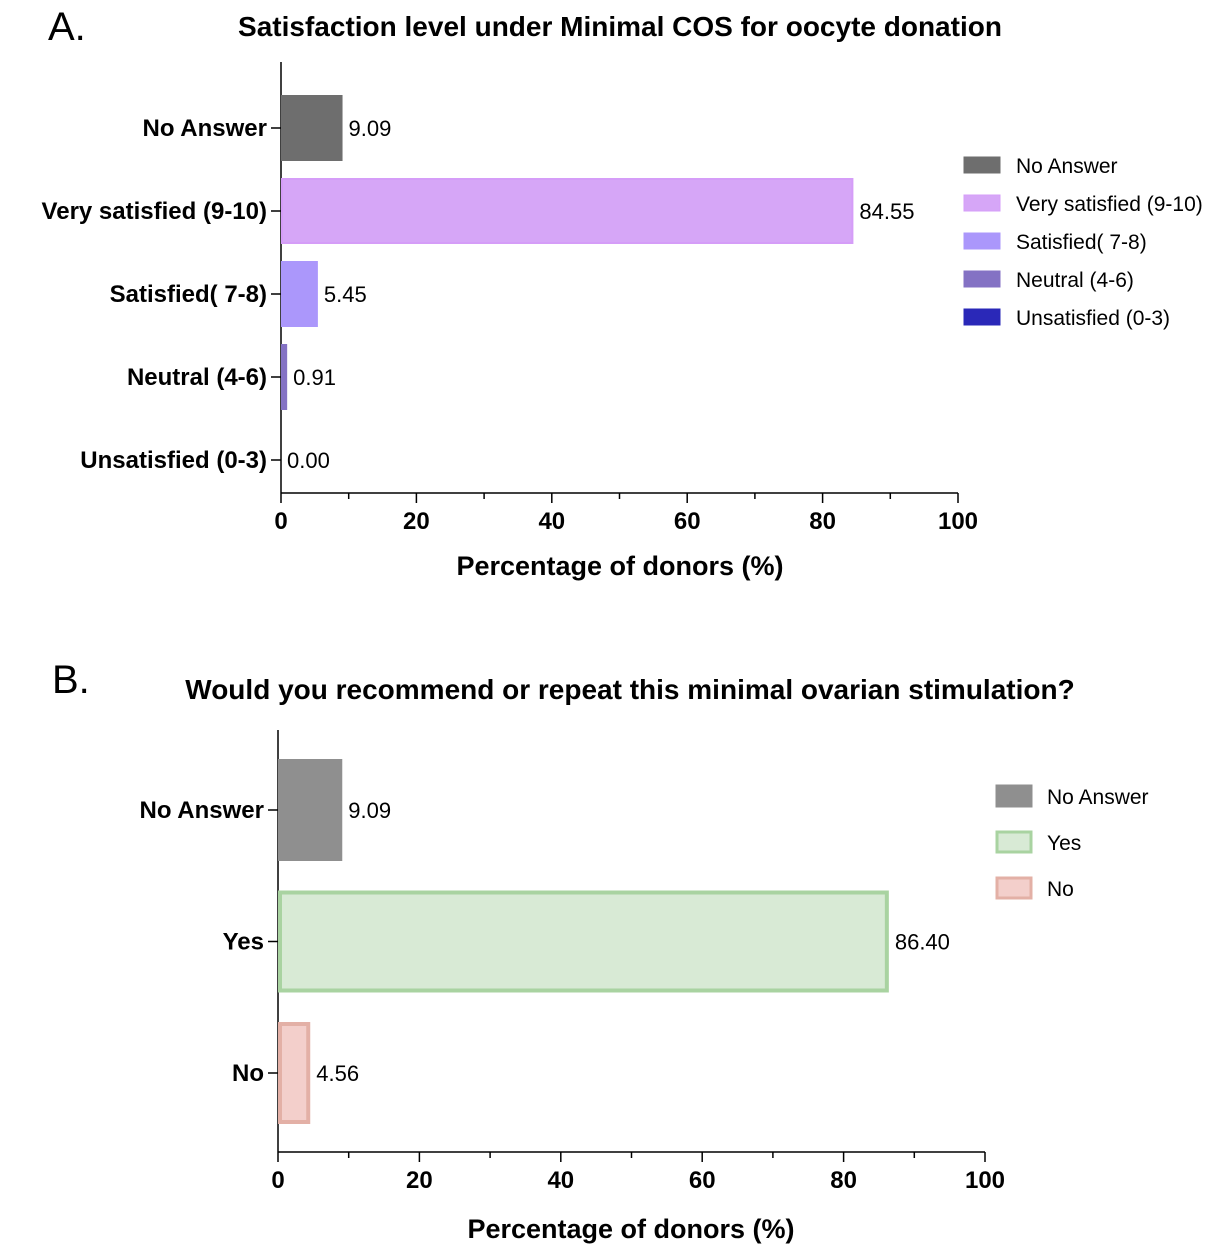 Image resolution: width=1219 pixels, height=1245 pixels. What do you see at coordinates (280, 521) in the screenshot?
I see `chart-a-x-tick-label: 0` at bounding box center [280, 521].